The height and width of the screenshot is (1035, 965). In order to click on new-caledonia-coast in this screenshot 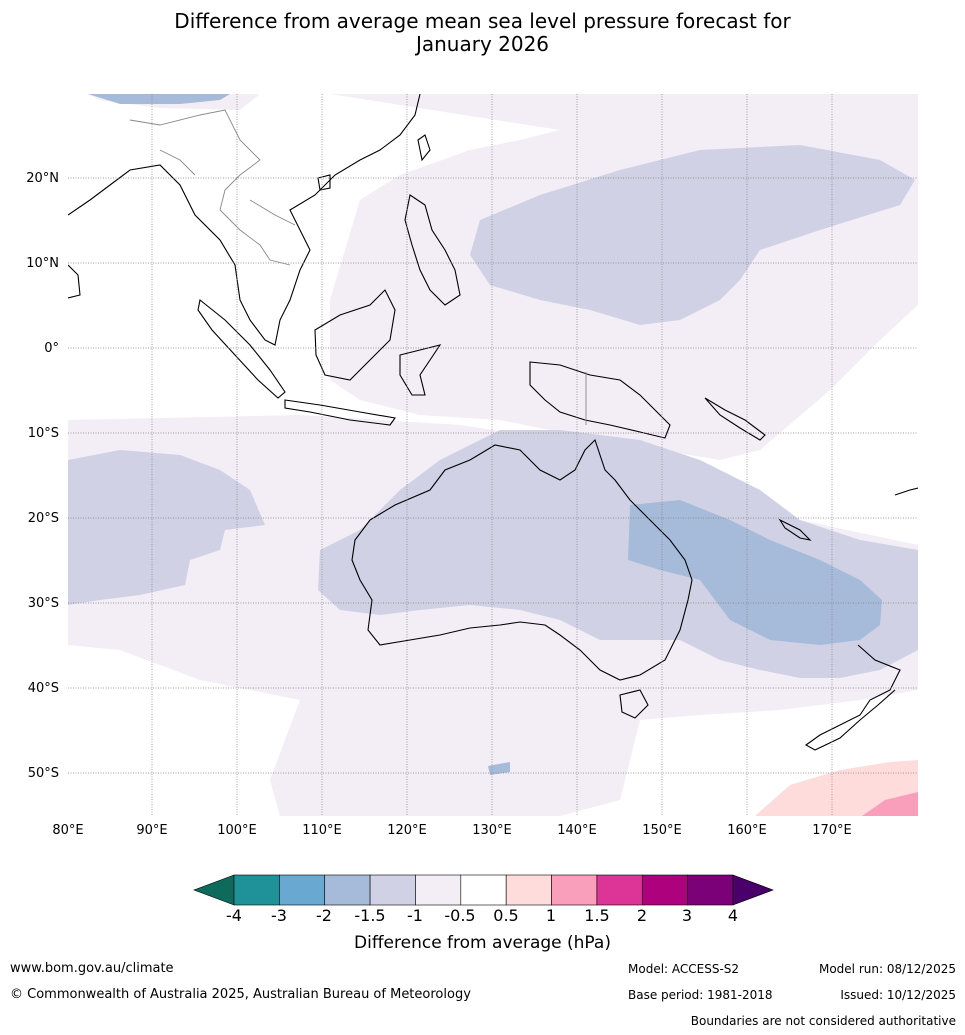, I will do `click(795, 529)`.